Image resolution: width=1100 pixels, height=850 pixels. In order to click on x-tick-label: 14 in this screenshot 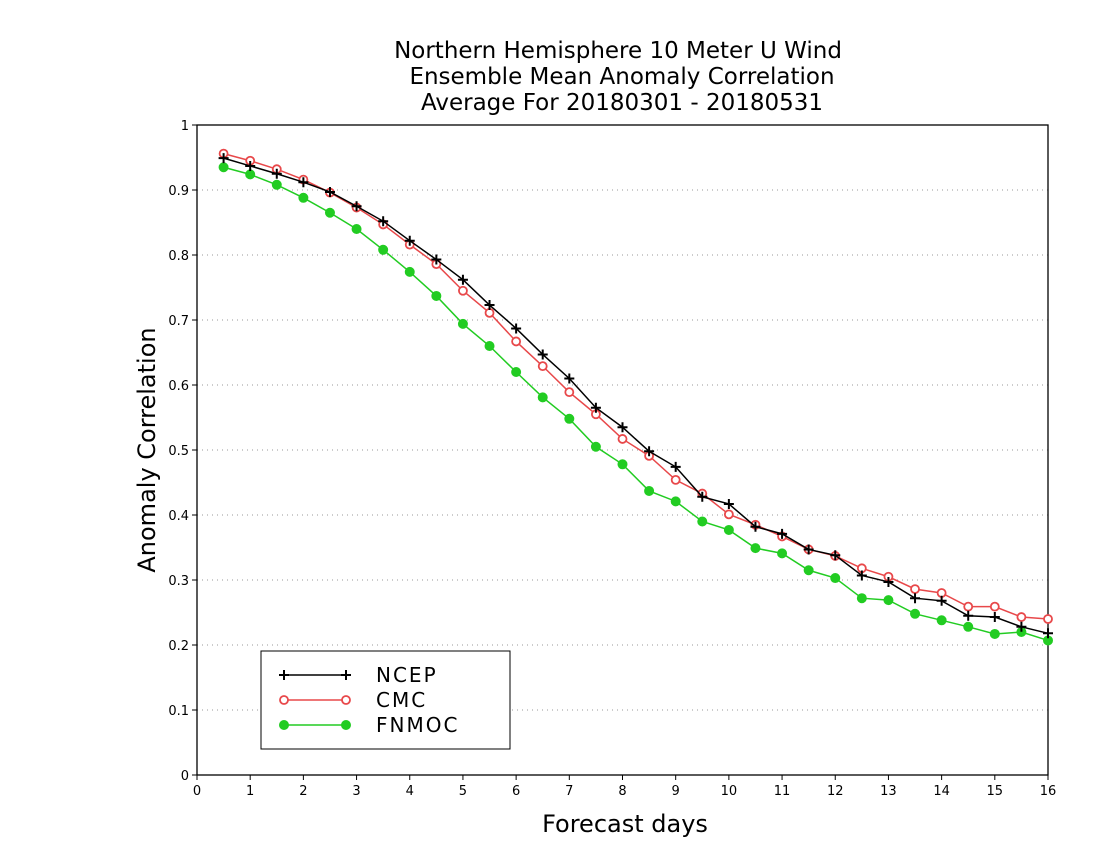, I will do `click(941, 791)`.